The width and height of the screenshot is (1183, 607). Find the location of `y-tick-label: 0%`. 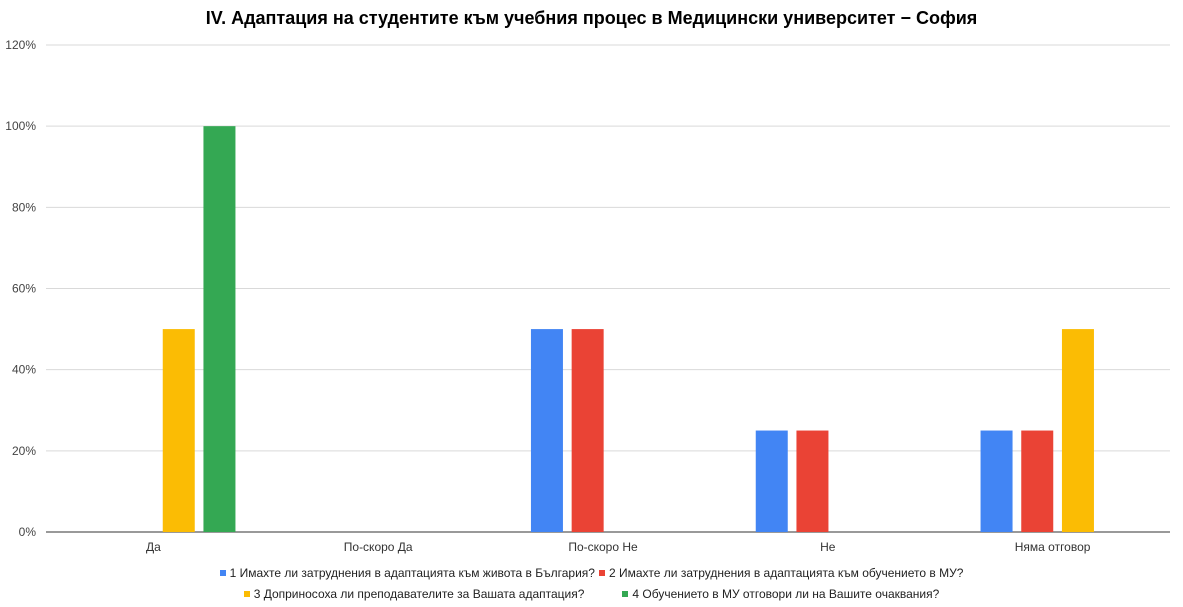

y-tick-label: 0% is located at coordinates (28, 532).